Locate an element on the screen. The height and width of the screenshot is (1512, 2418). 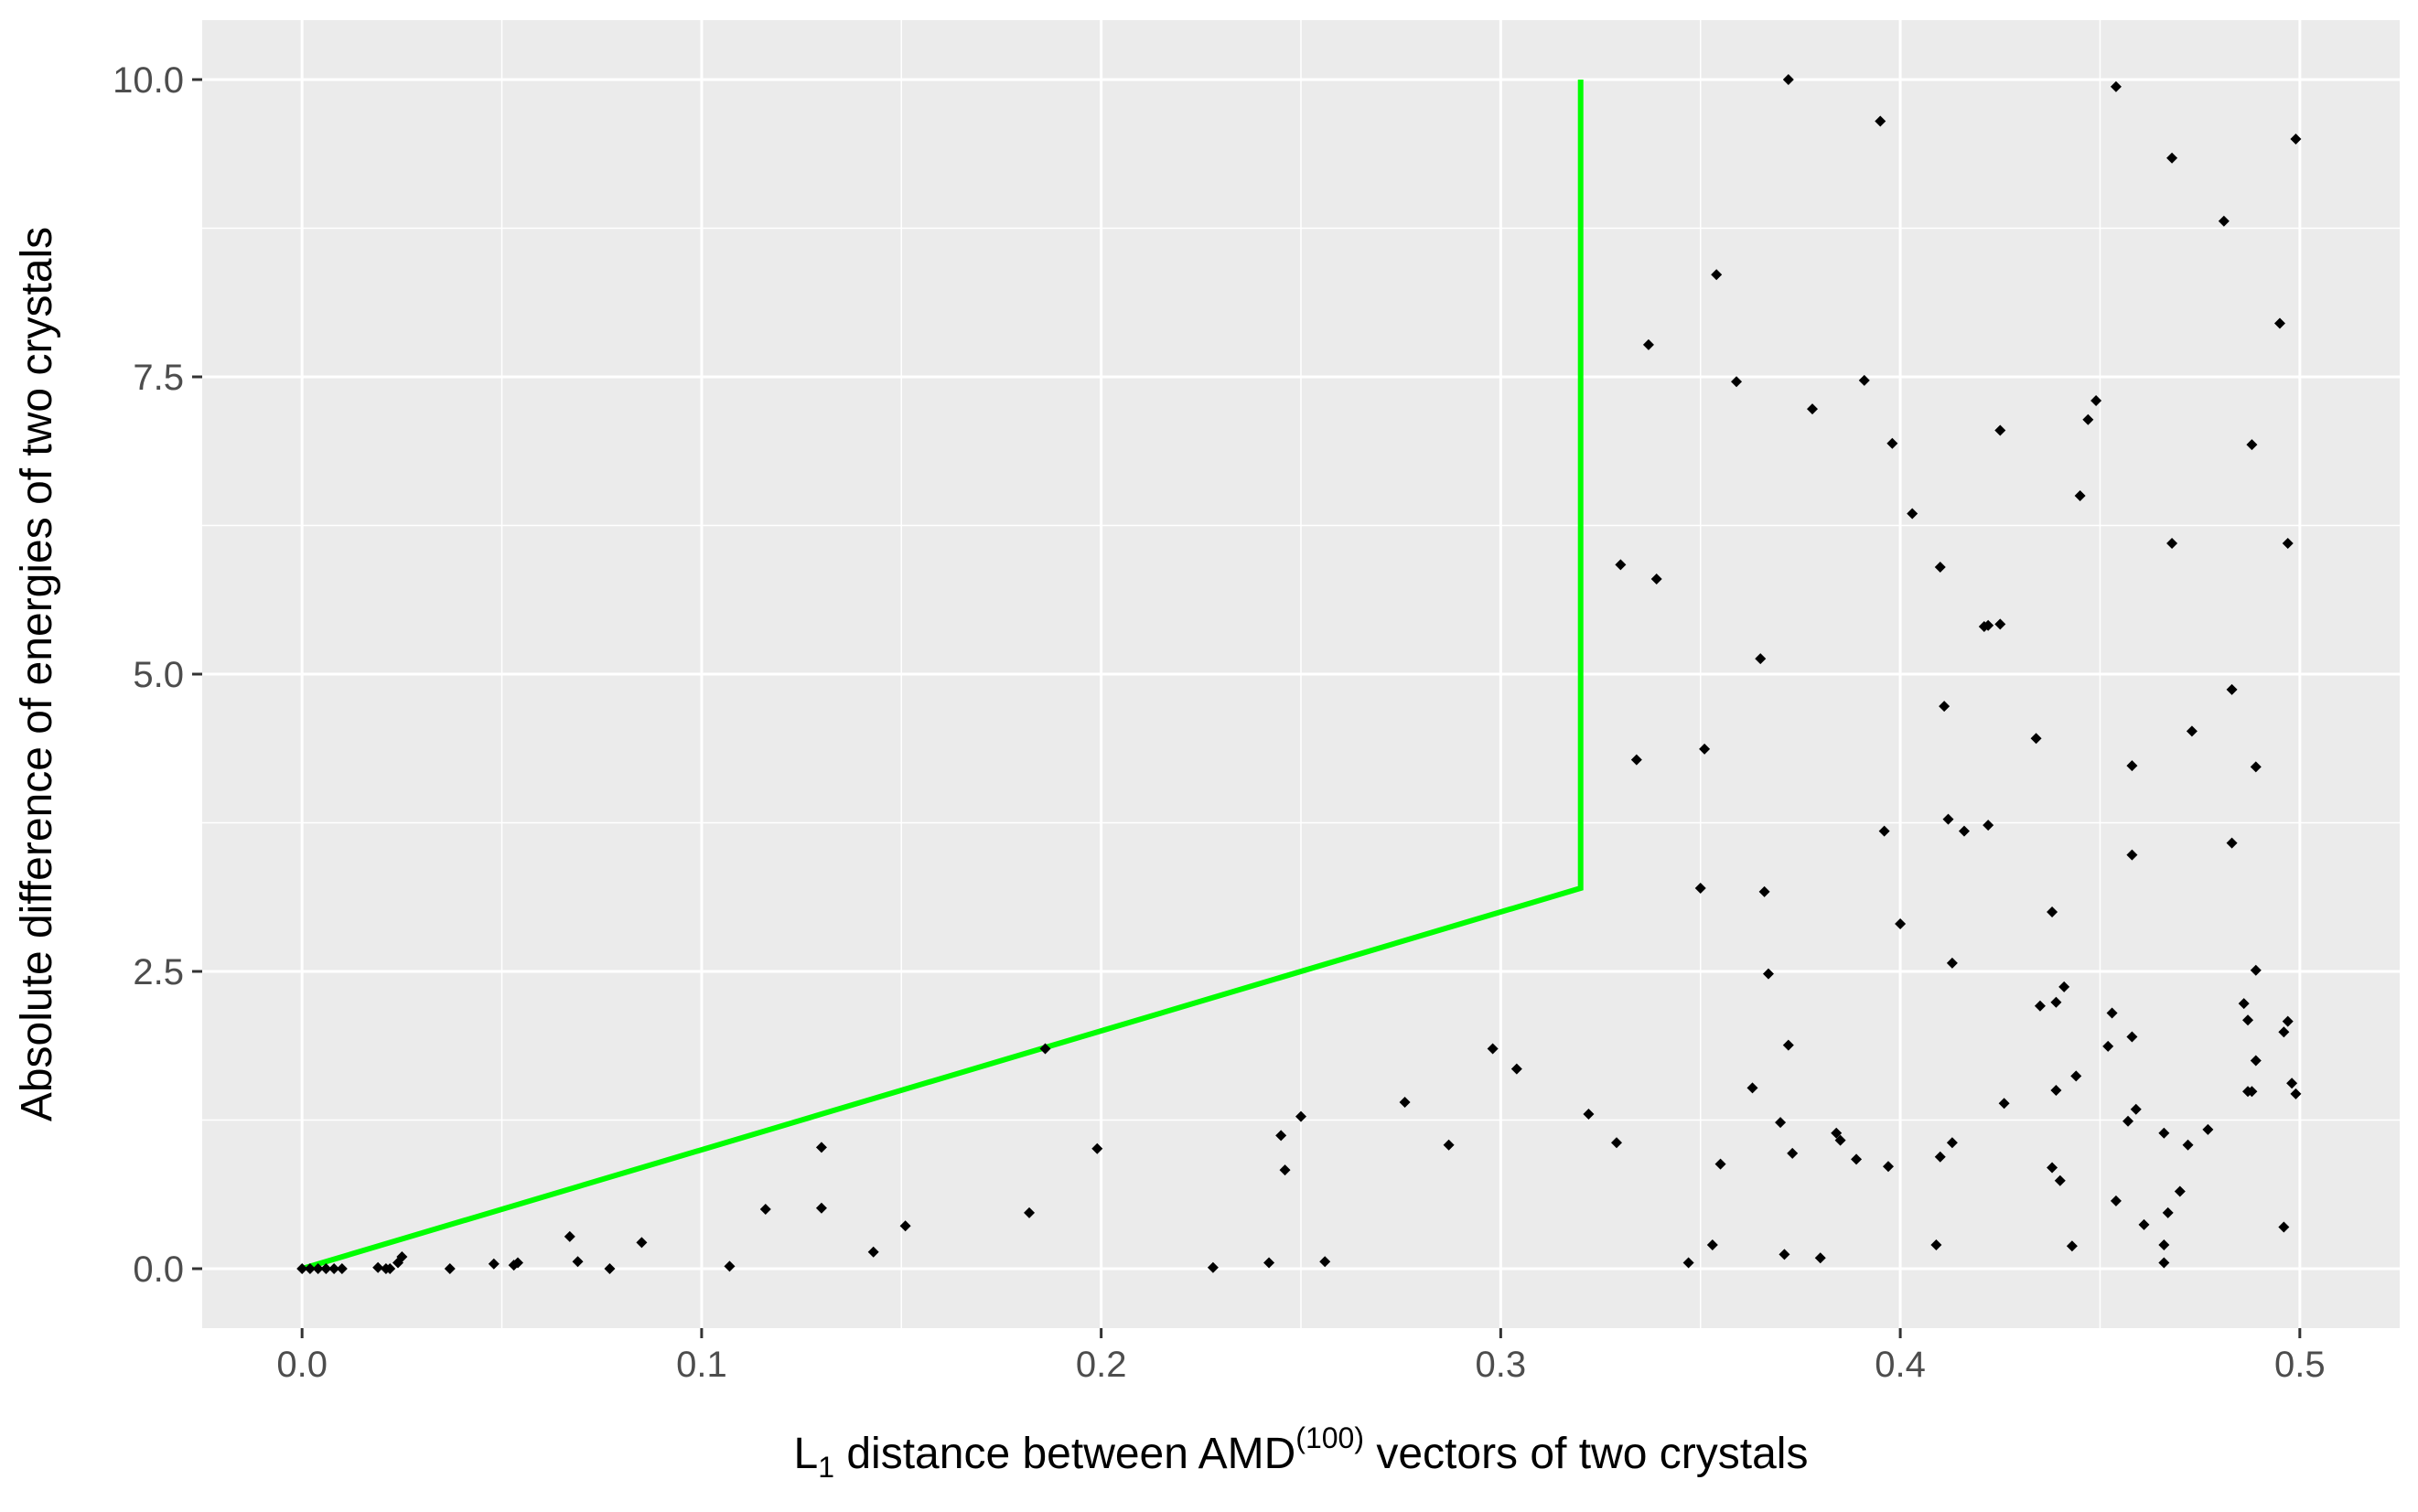
x-axis-title-prefix: L is located at coordinates (806, 1454).